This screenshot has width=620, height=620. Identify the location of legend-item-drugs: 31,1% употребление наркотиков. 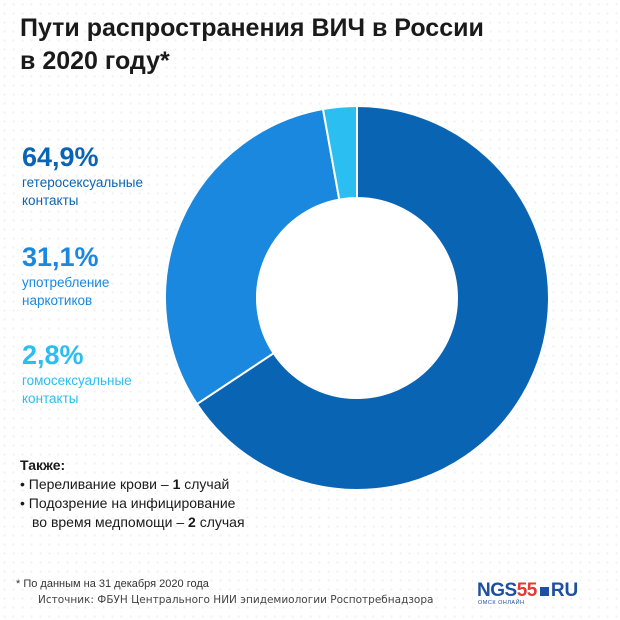
(102, 276).